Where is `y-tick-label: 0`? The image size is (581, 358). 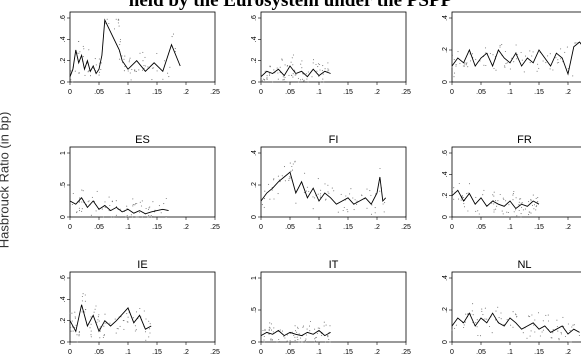
y-tick-label: 0 is located at coordinates (254, 342).